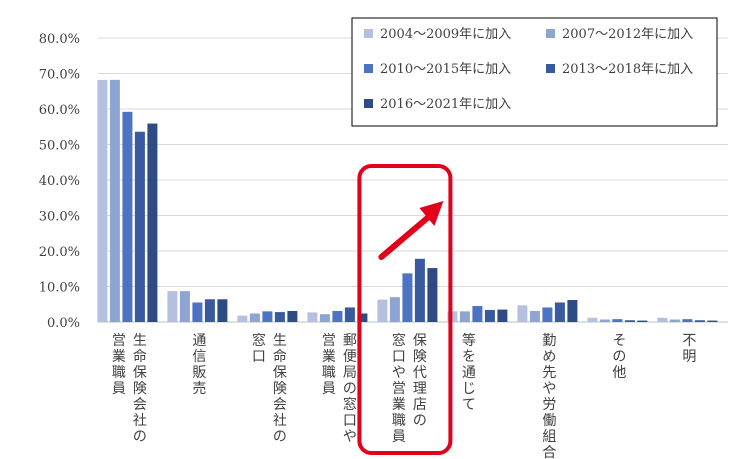 Image resolution: width=735 pixels, height=459 pixels. Describe the element at coordinates (549, 341) in the screenshot. I see `category-label-char: 勤` at that location.